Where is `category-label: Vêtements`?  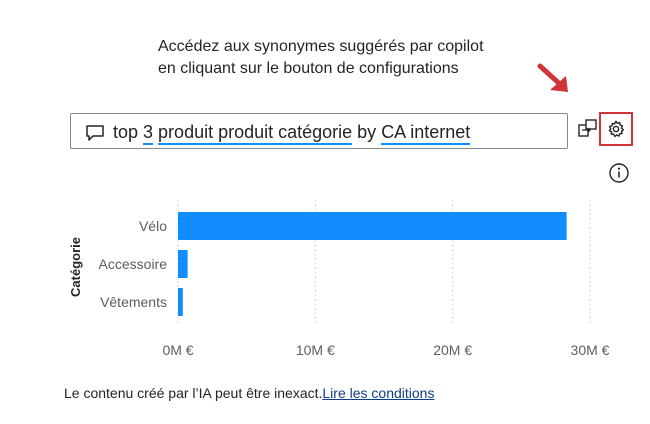
category-label: Vêtements is located at coordinates (133, 302).